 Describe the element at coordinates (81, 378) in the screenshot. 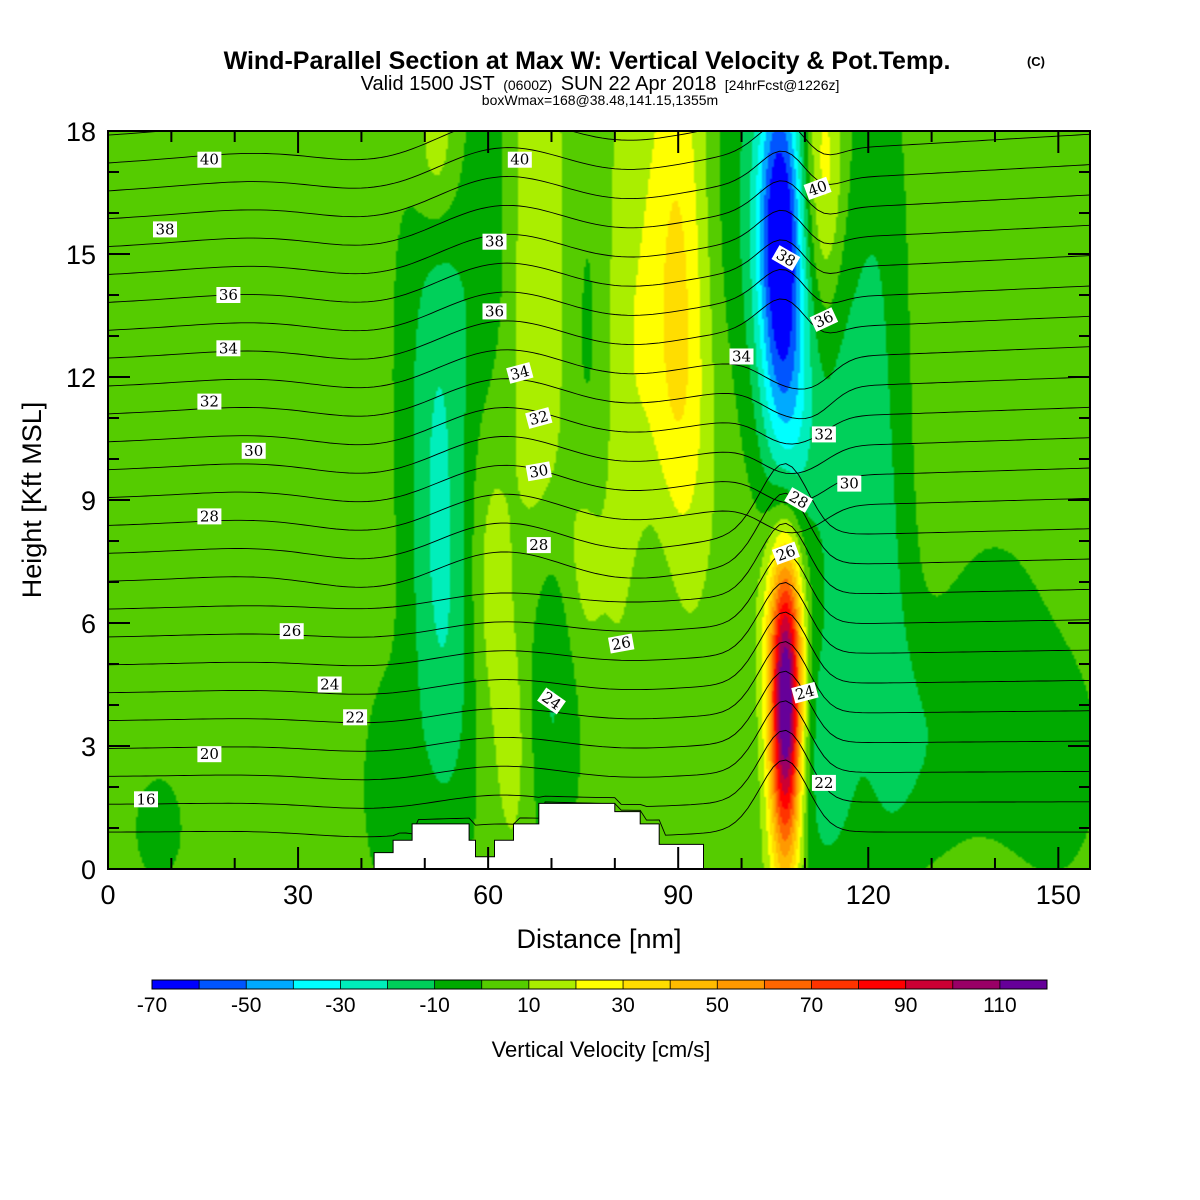

I see `y-tick-label: 12` at that location.